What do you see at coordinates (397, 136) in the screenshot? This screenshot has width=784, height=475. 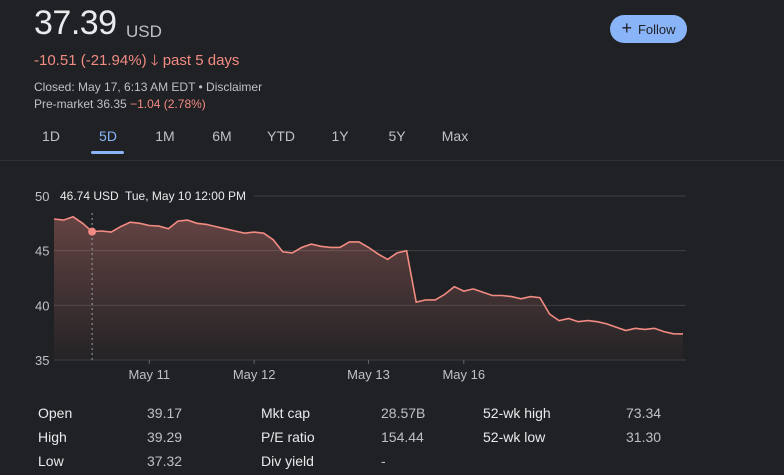 I see `tab-5y: 5Y` at bounding box center [397, 136].